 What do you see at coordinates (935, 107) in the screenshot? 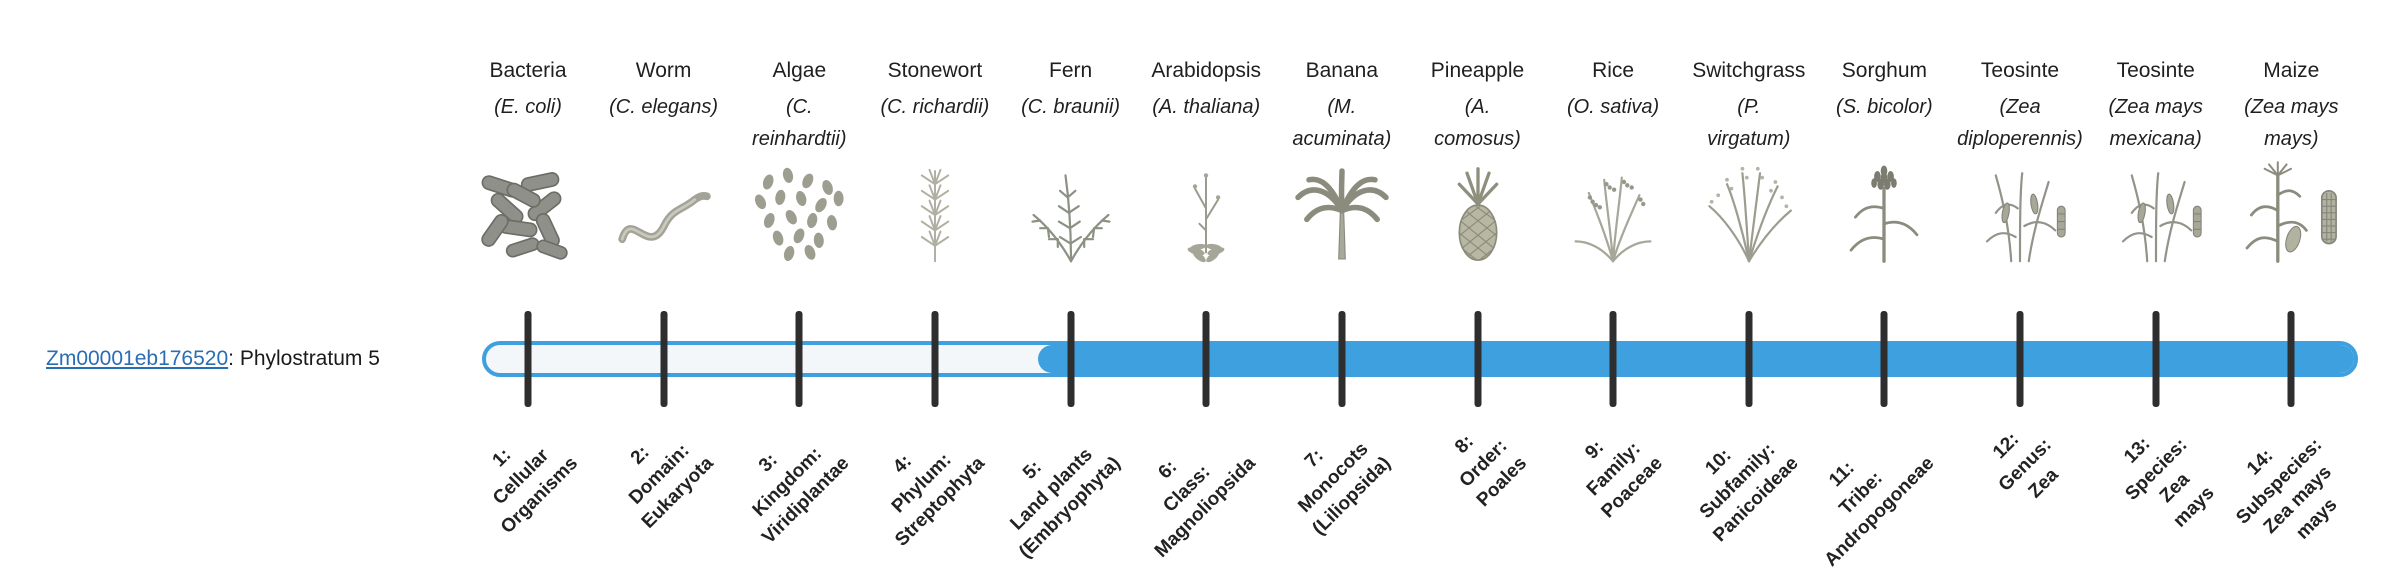
I see `species-scientific-name: (C. richardii)` at bounding box center [935, 107].